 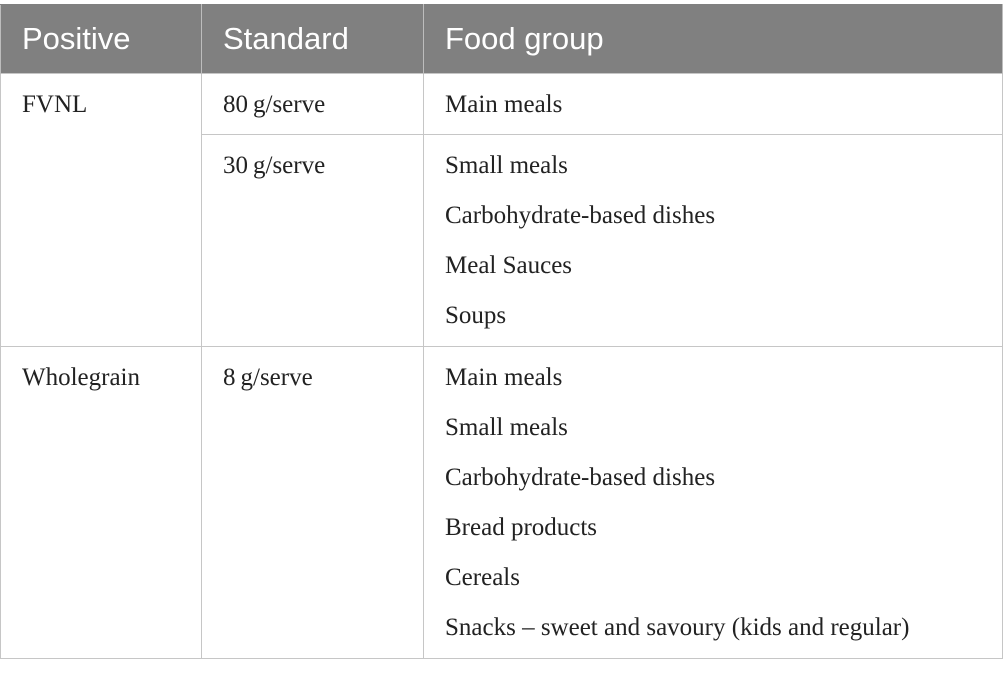 What do you see at coordinates (55, 104) in the screenshot?
I see `positive-label: FVNL` at bounding box center [55, 104].